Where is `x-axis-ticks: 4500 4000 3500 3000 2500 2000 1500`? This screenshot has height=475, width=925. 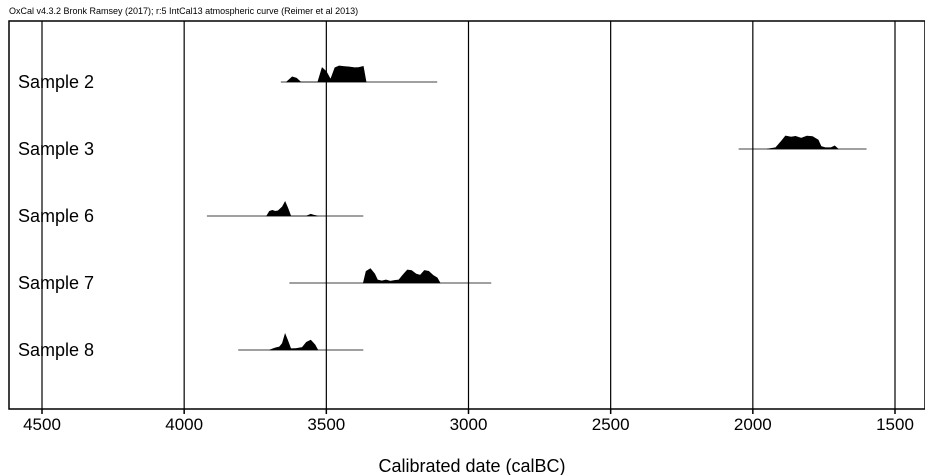 x-axis-ticks: 4500 4000 3500 3000 2500 2000 1500 is located at coordinates (468, 421).